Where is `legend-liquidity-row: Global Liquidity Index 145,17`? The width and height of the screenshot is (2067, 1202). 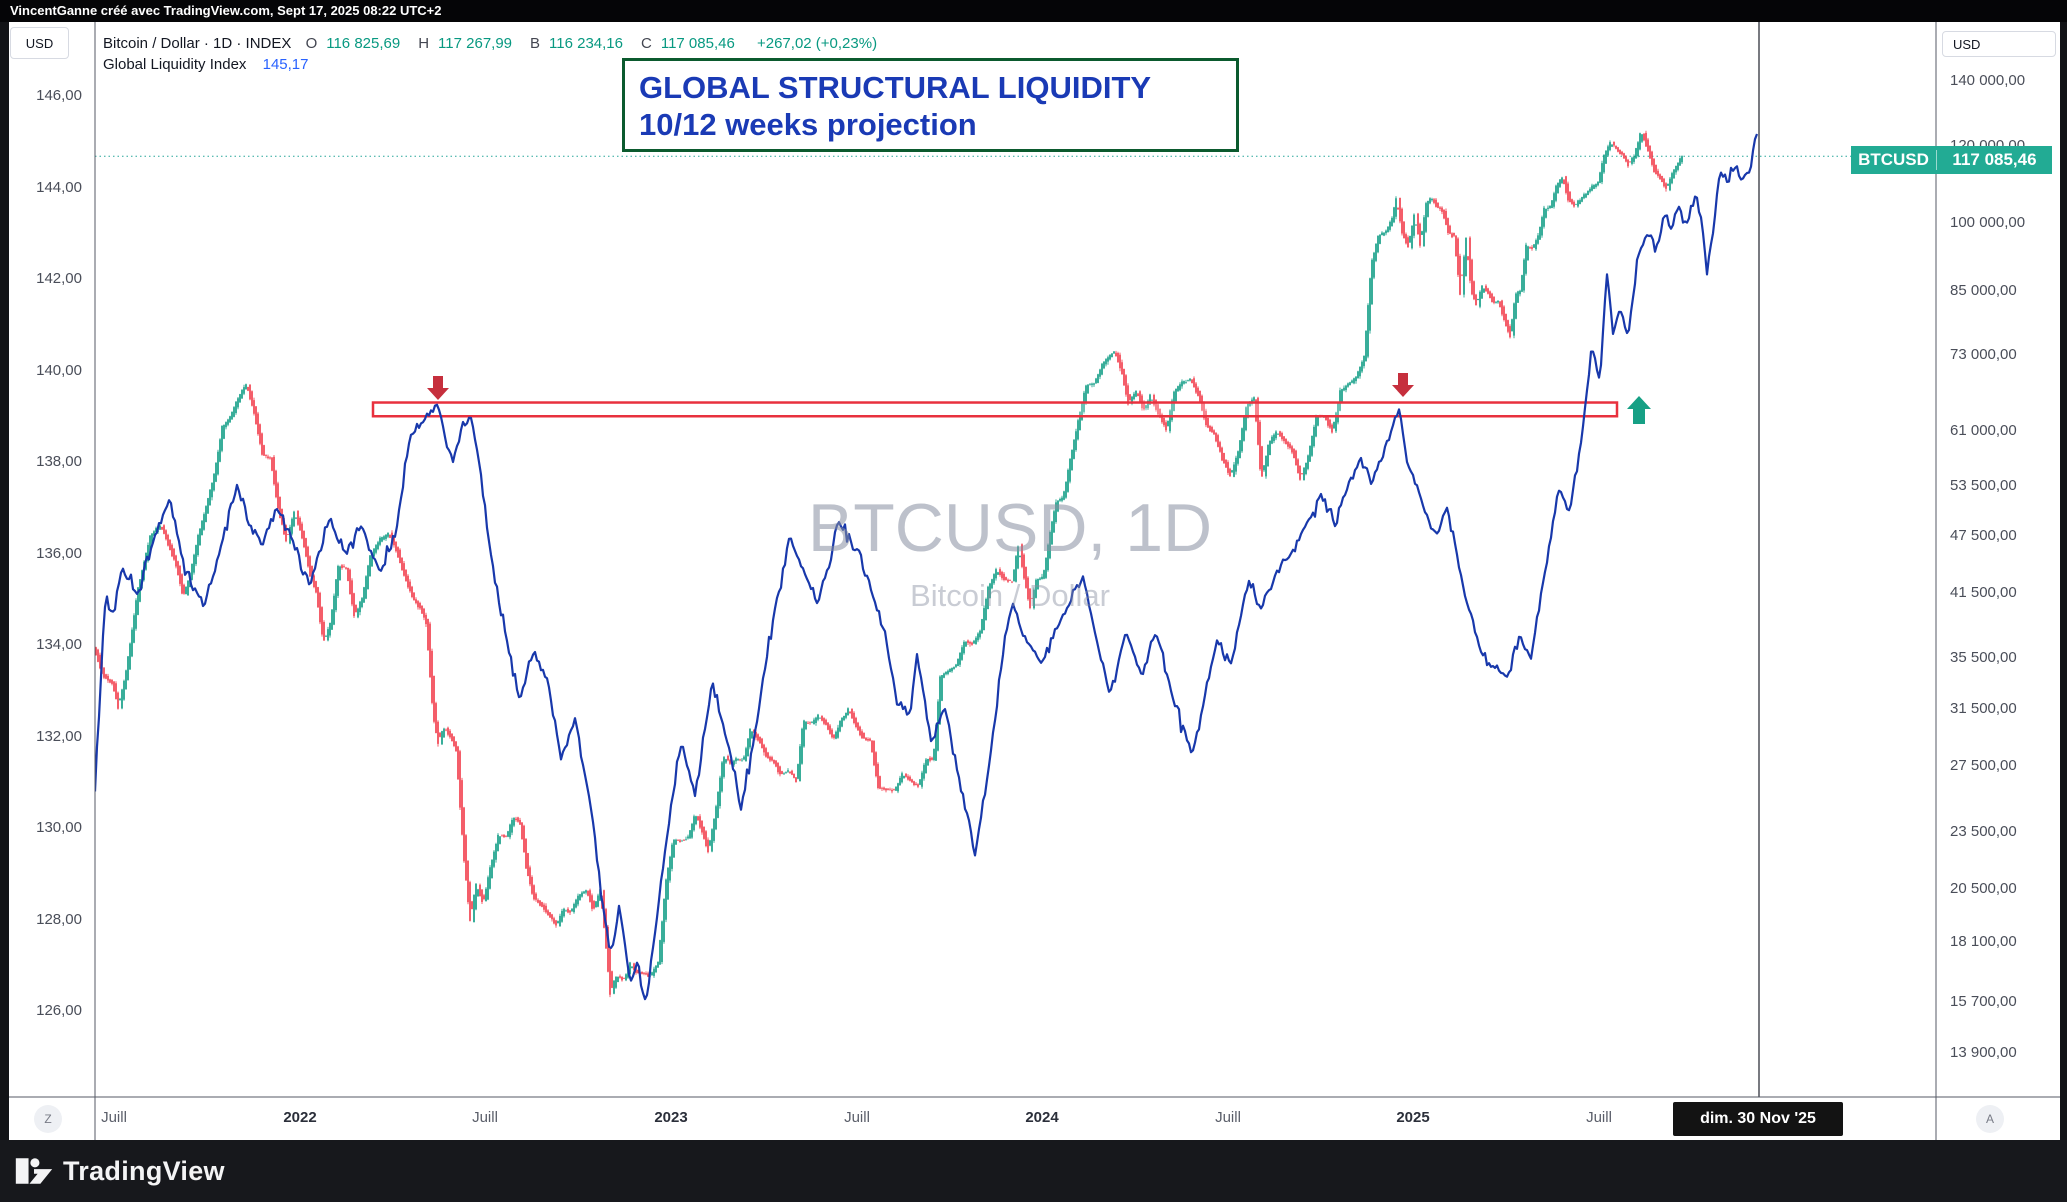 legend-liquidity-row: Global Liquidity Index 145,17 is located at coordinates (490, 64).